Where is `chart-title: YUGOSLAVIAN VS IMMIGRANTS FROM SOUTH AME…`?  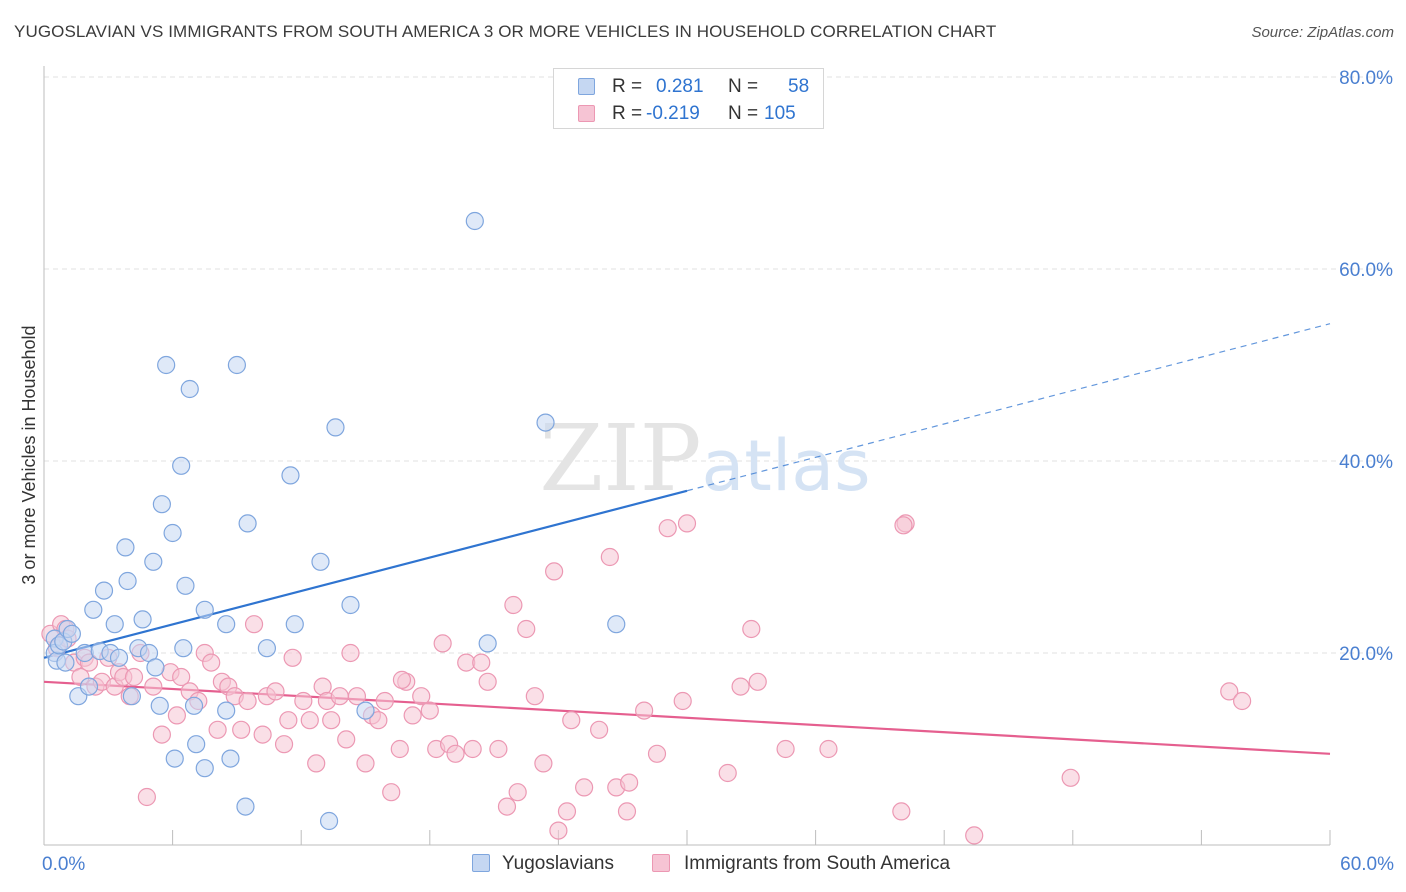 chart-title: YUGOSLAVIAN VS IMMIGRANTS FROM SOUTH AME… is located at coordinates (505, 31).